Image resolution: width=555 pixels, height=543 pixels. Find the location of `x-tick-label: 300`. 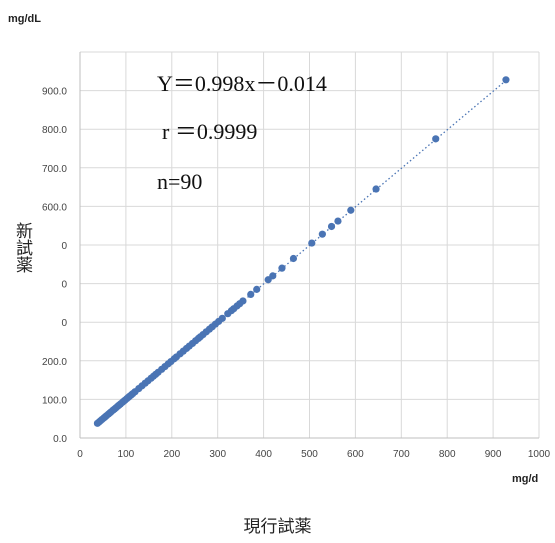

x-tick-label: 300 is located at coordinates (217, 454).